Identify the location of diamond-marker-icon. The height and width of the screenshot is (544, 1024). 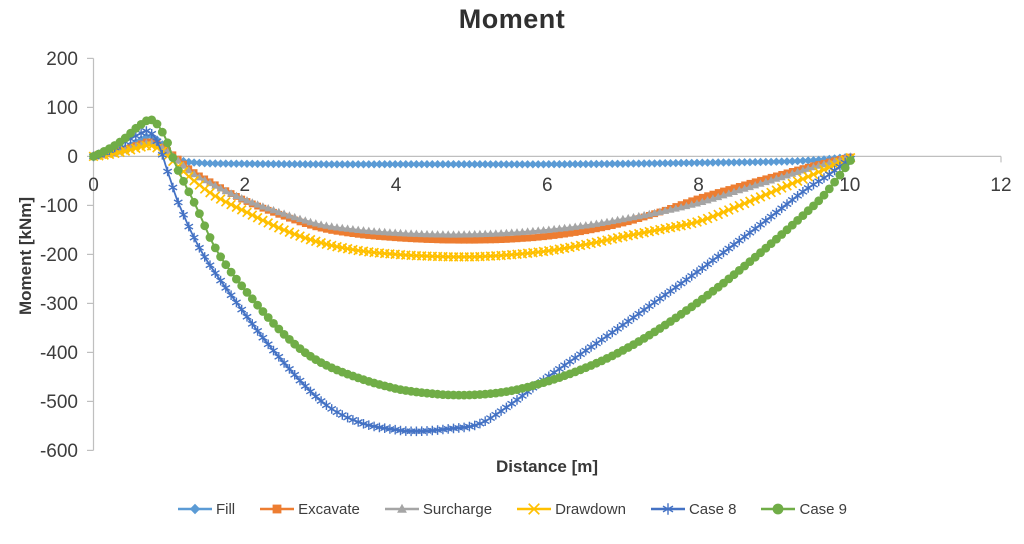
(194, 509).